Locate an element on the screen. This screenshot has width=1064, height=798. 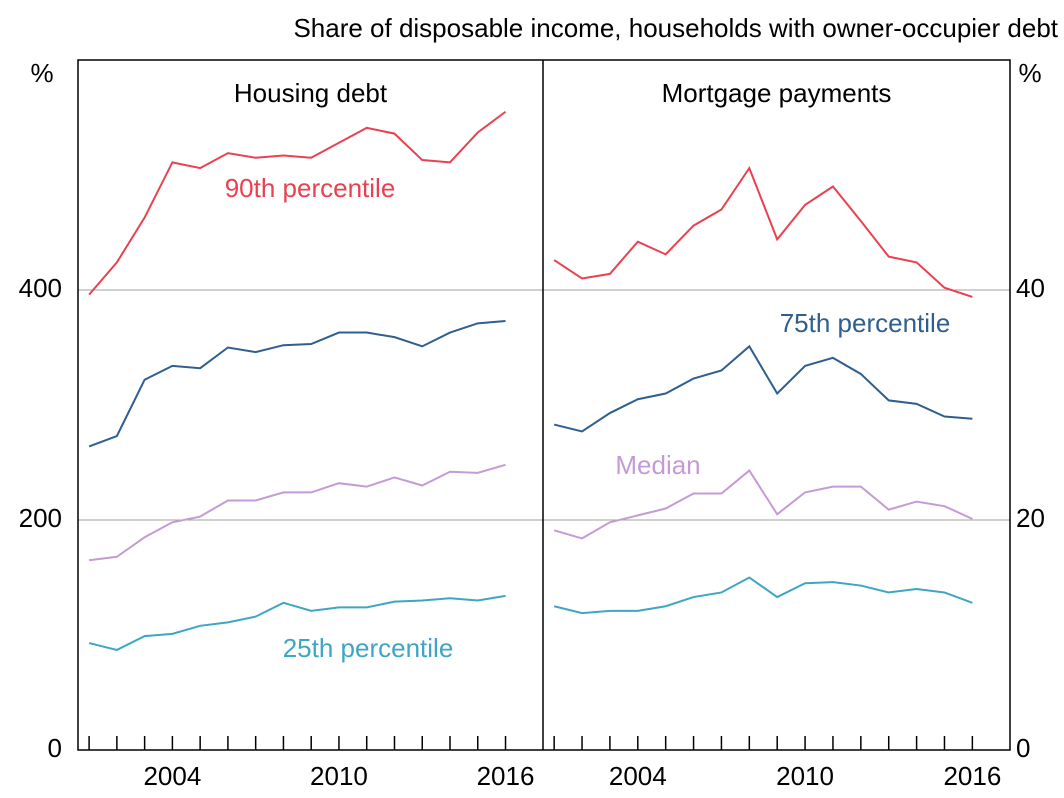
y-tick-label: 400 is located at coordinates (40, 288).